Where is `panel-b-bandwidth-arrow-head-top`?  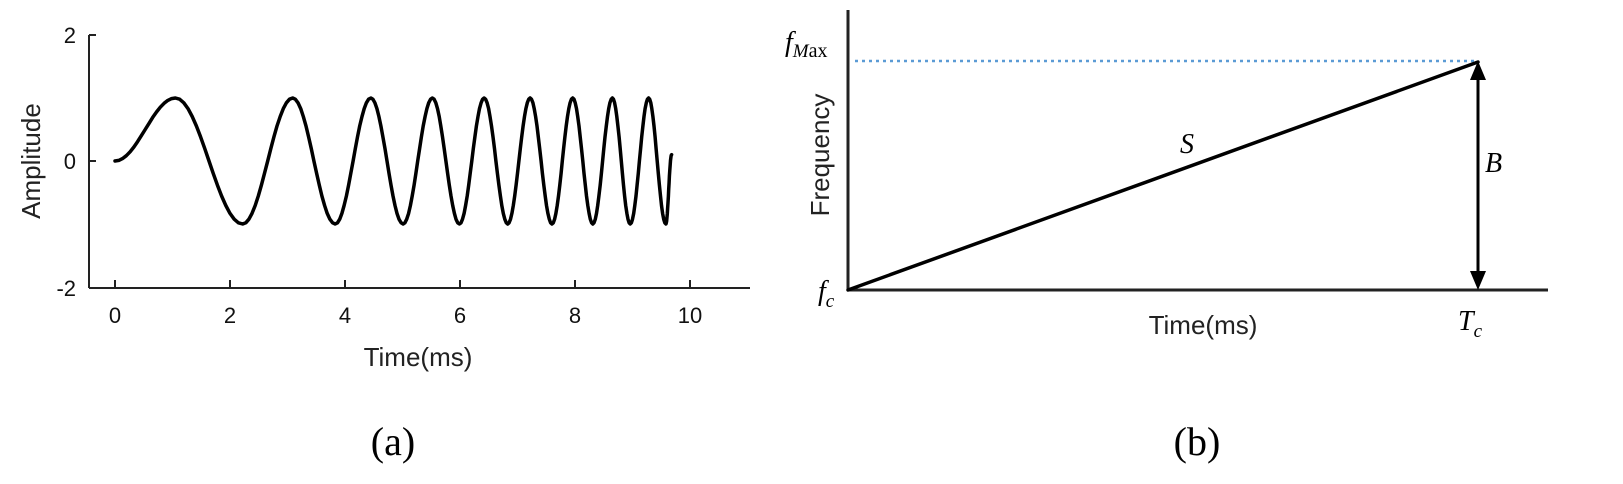 panel-b-bandwidth-arrow-head-top is located at coordinates (1478, 70).